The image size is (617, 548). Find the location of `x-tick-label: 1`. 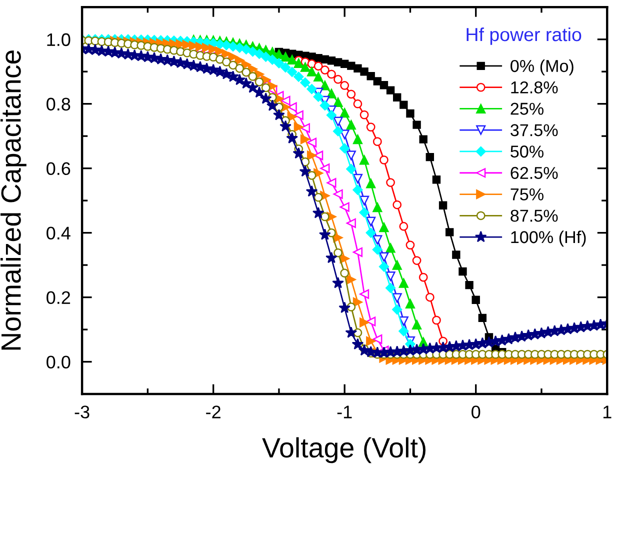

x-tick-label: 1 is located at coordinates (607, 412).